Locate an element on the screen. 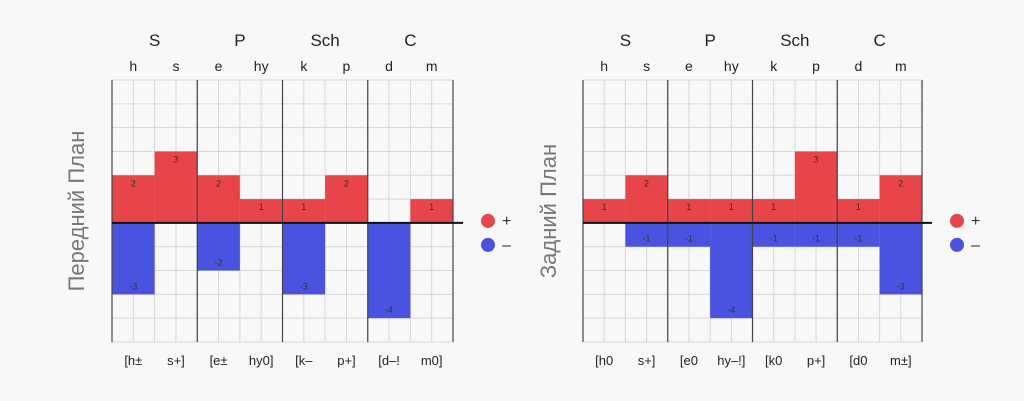 The width and height of the screenshot is (1024, 401). bars: 2 3 2 1 1 2 1 -3 -2 -3 -4 is located at coordinates (282, 235).